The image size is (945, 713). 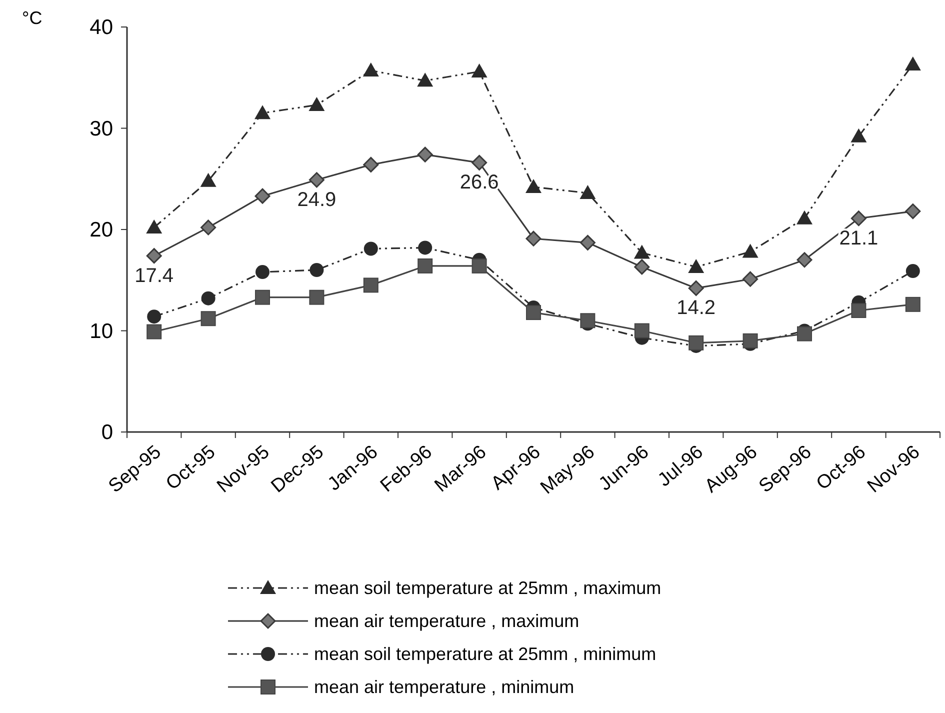 I want to click on legend-label: mean soil temperature at 25mm , maximum, so click(x=488, y=588).